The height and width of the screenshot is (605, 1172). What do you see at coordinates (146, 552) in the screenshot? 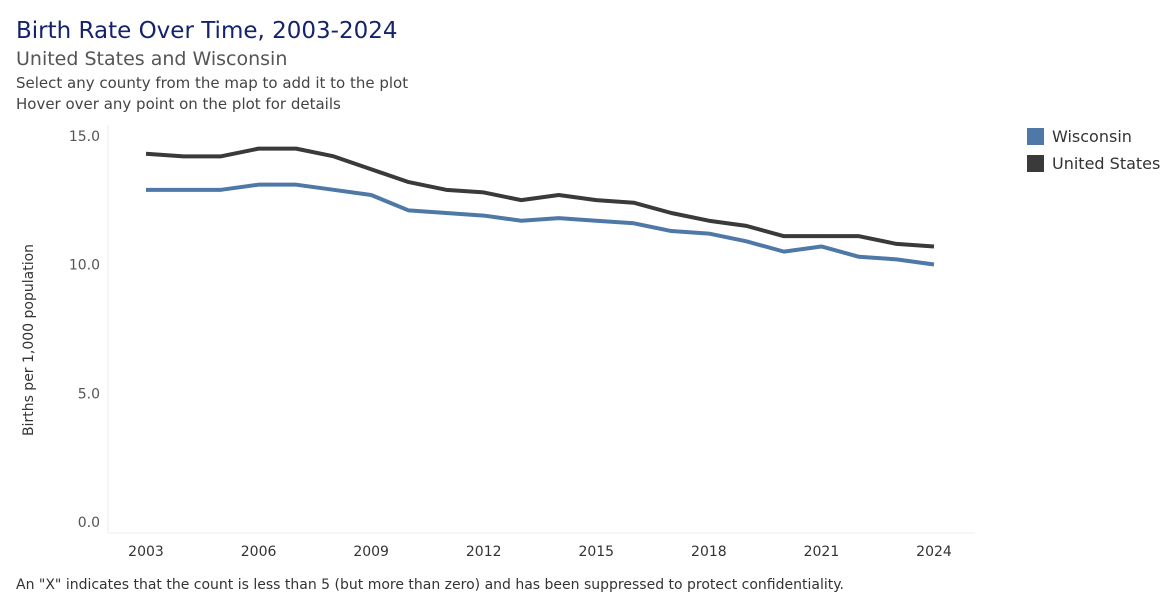
I see `x-tick-label: 2003` at bounding box center [146, 552].